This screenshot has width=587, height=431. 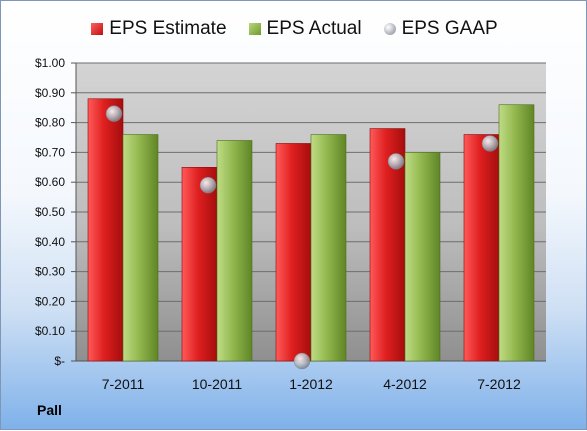 What do you see at coordinates (405, 384) in the screenshot?
I see `x-tick-label: 4-2012` at bounding box center [405, 384].